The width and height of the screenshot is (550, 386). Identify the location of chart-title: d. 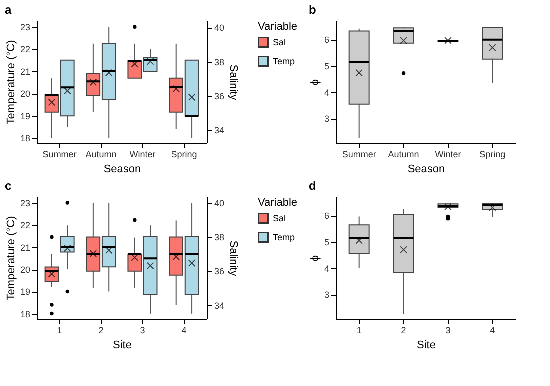
(312, 186).